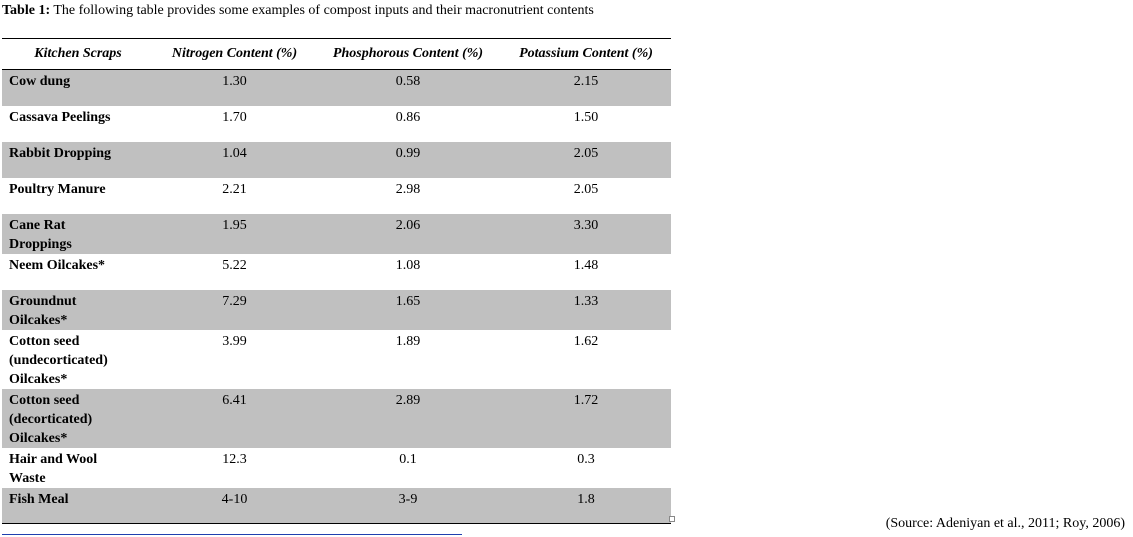 The width and height of the screenshot is (1133, 537). I want to click on value-cell: 2.21, so click(234, 189).